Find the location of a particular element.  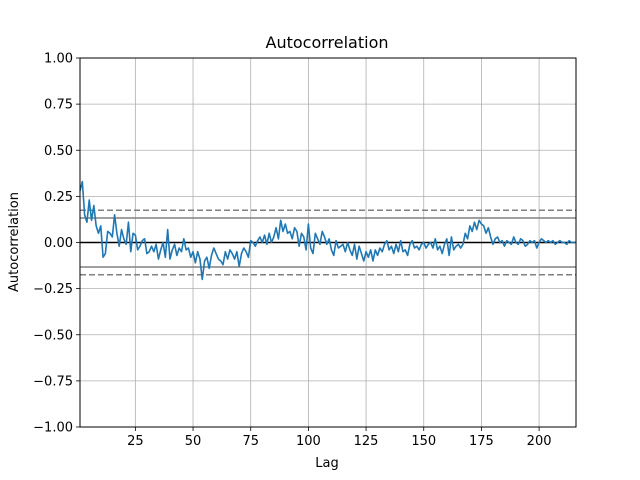

y-tick-label: −1.00 is located at coordinates (53, 428).